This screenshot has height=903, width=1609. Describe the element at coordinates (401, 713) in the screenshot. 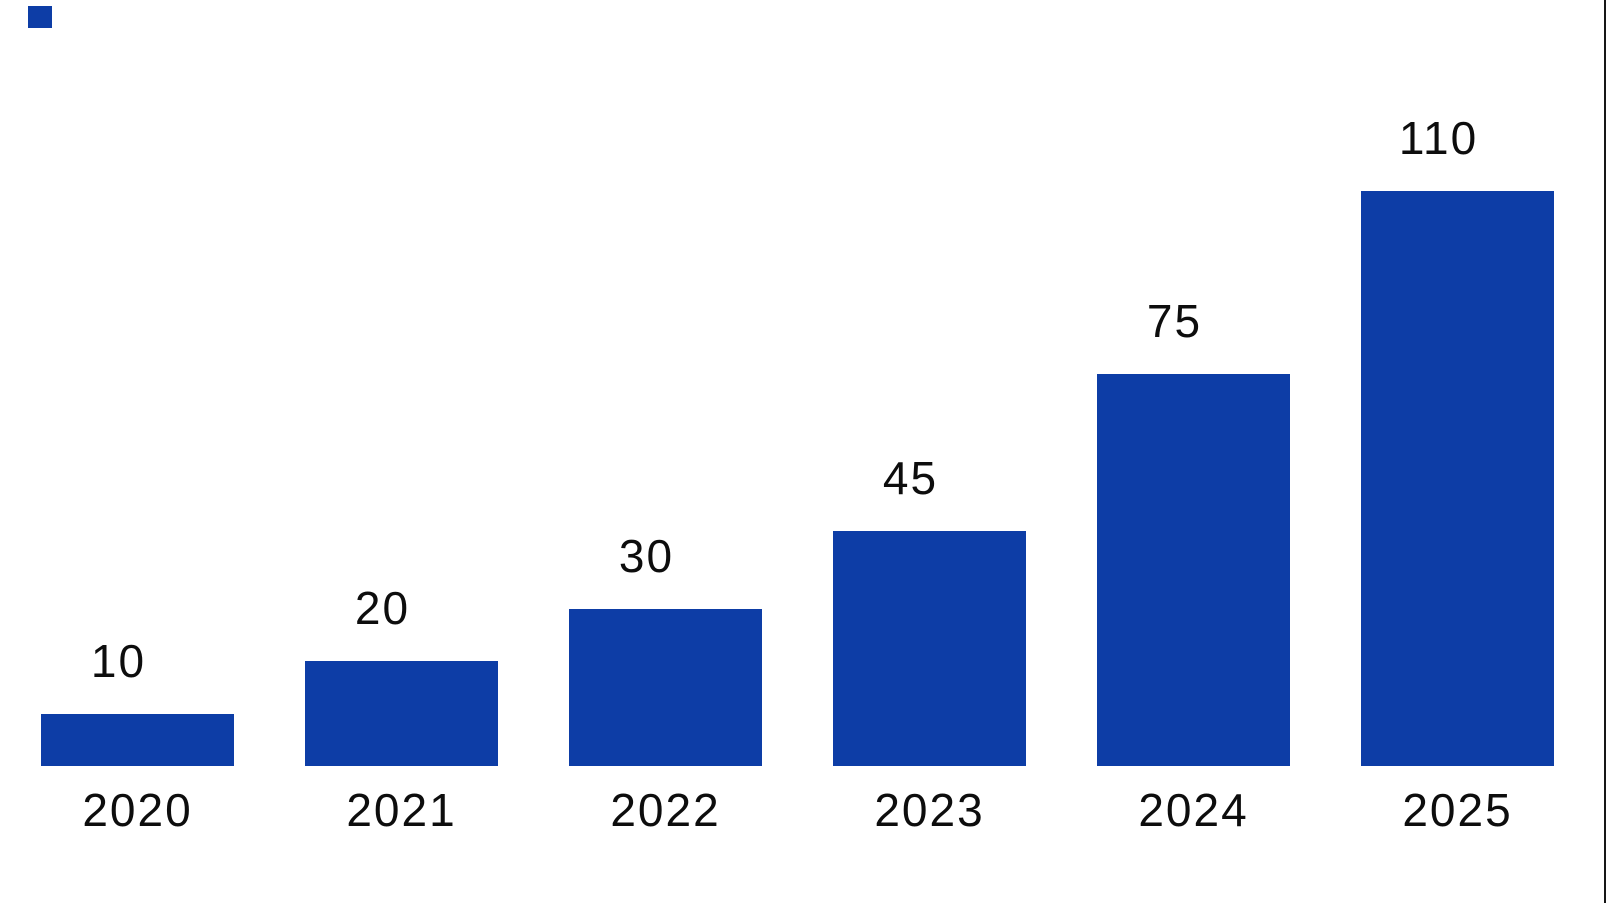

I see `bar-2021` at that location.